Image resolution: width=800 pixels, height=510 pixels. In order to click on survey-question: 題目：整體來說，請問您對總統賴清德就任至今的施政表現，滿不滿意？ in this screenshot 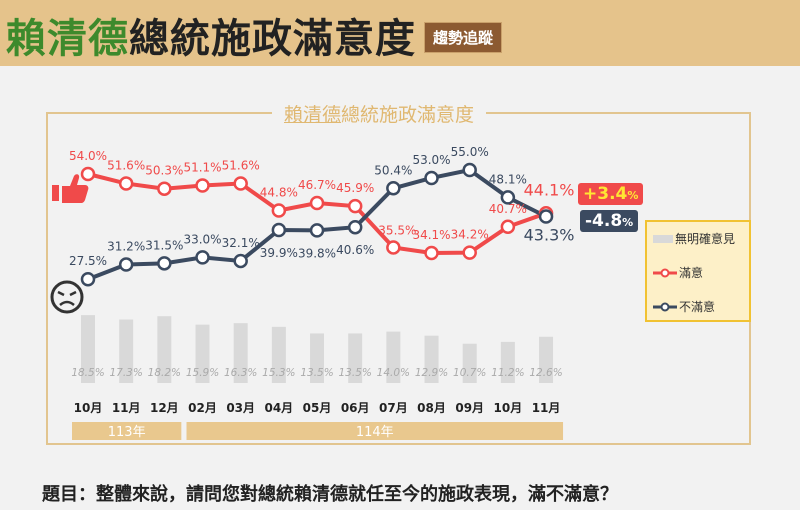, I will do `click(330, 494)`.